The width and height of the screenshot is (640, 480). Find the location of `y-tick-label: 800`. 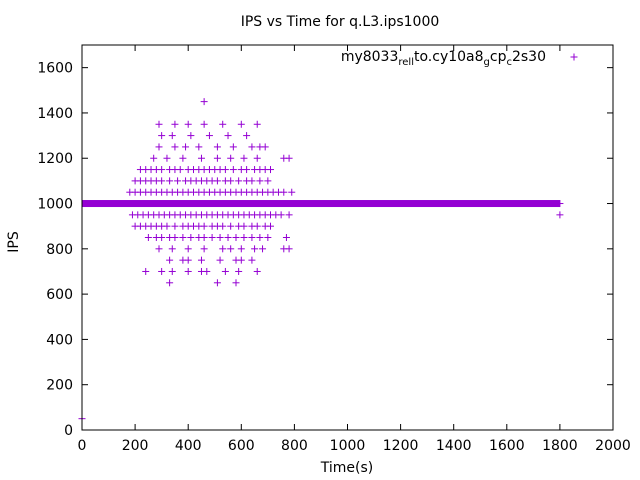

y-tick-label: 800 is located at coordinates (59, 250).